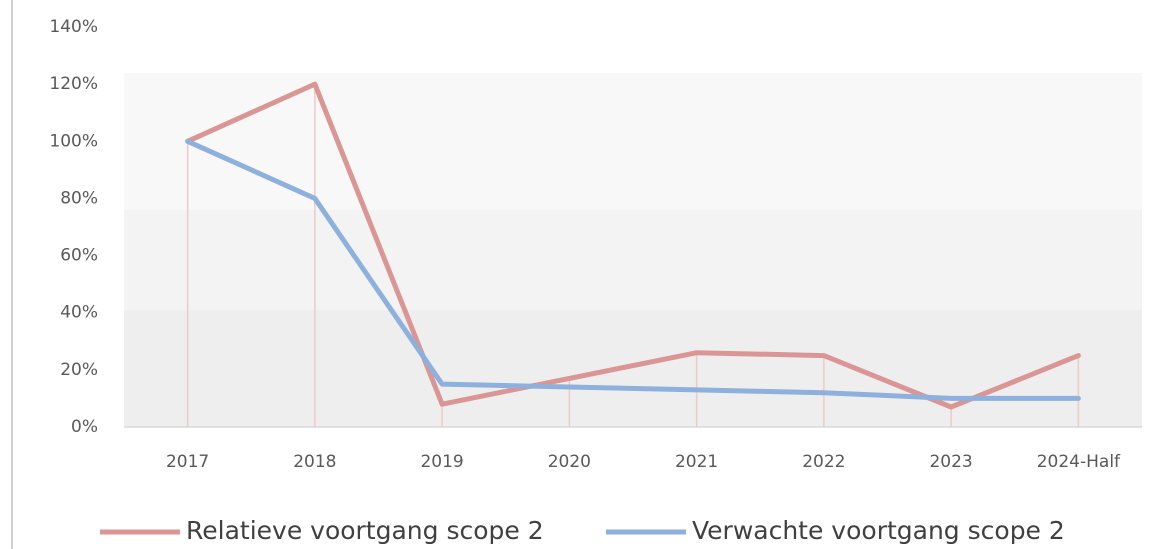  What do you see at coordinates (73, 27) in the screenshot?
I see `y-tick-label: 140%` at bounding box center [73, 27].